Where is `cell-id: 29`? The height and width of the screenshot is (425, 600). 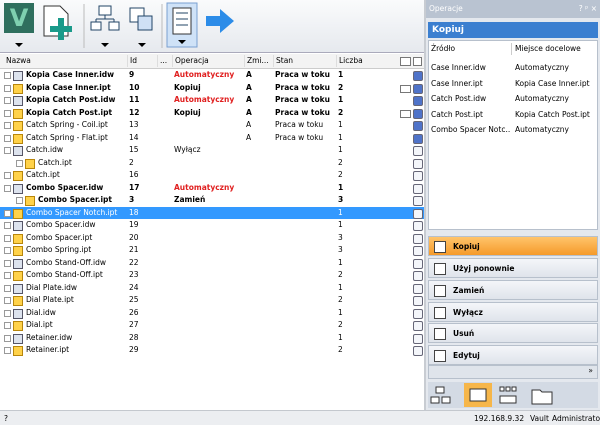
cell-id: 29 is located at coordinates (134, 349).